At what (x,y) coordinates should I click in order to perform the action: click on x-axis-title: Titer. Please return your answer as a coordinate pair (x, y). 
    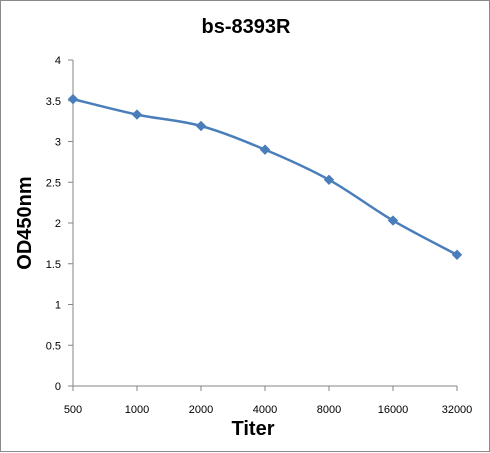
    Looking at the image, I should click on (253, 429).